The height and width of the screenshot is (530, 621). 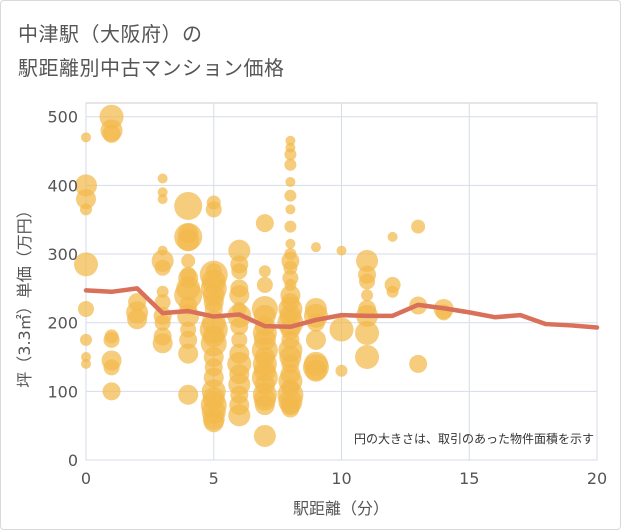 What do you see at coordinates (86, 478) in the screenshot?
I see `x-tick-label: 0` at bounding box center [86, 478].